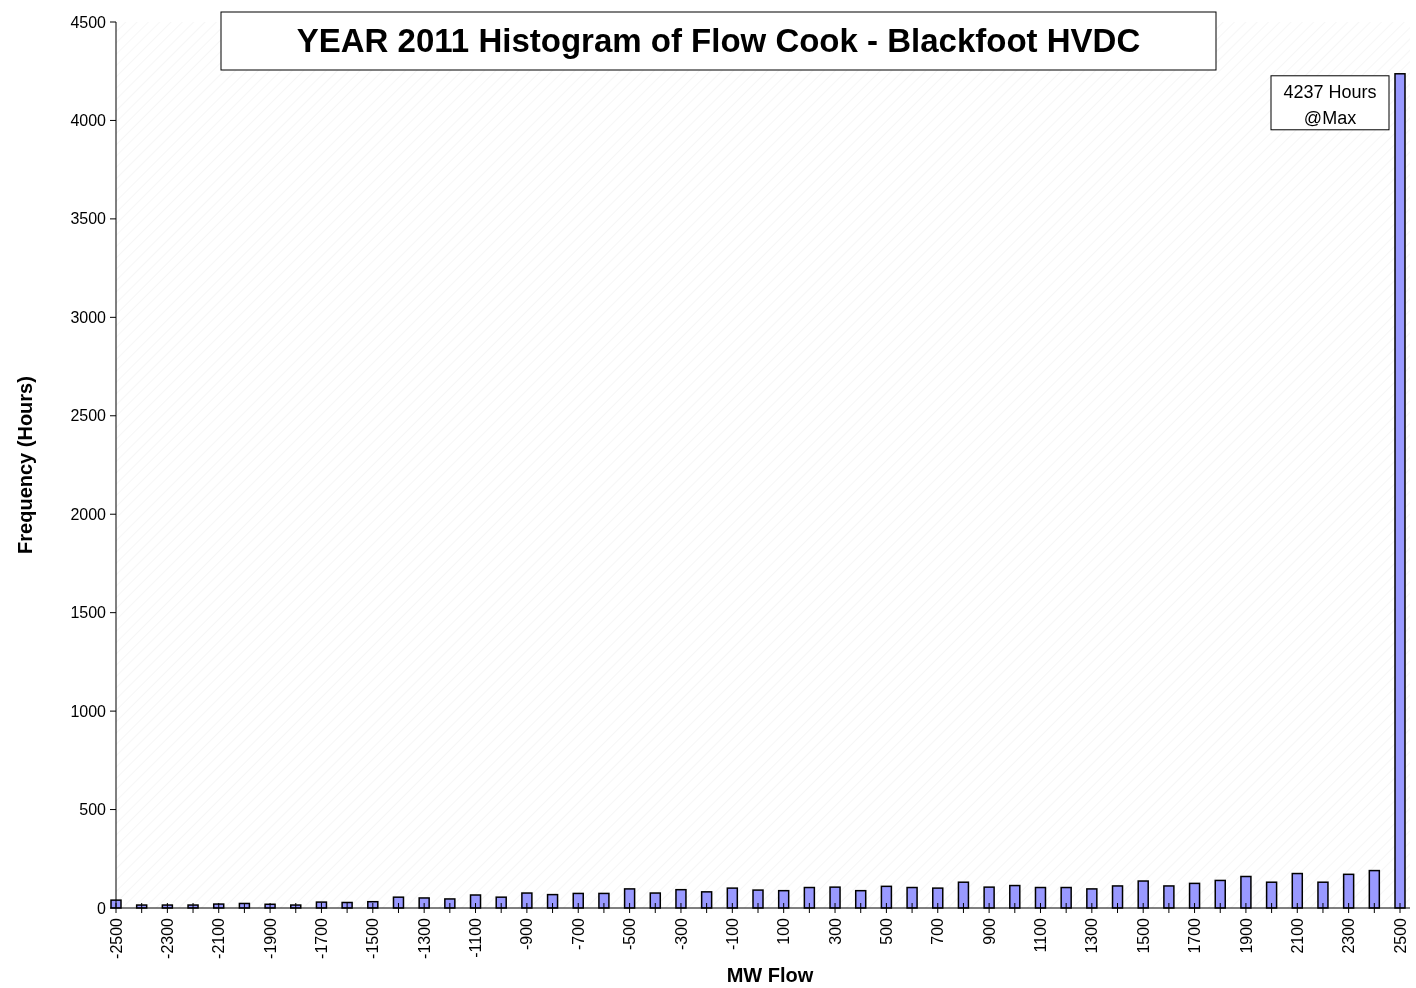  I want to click on x-tick-label: -1900, so click(270, 938).